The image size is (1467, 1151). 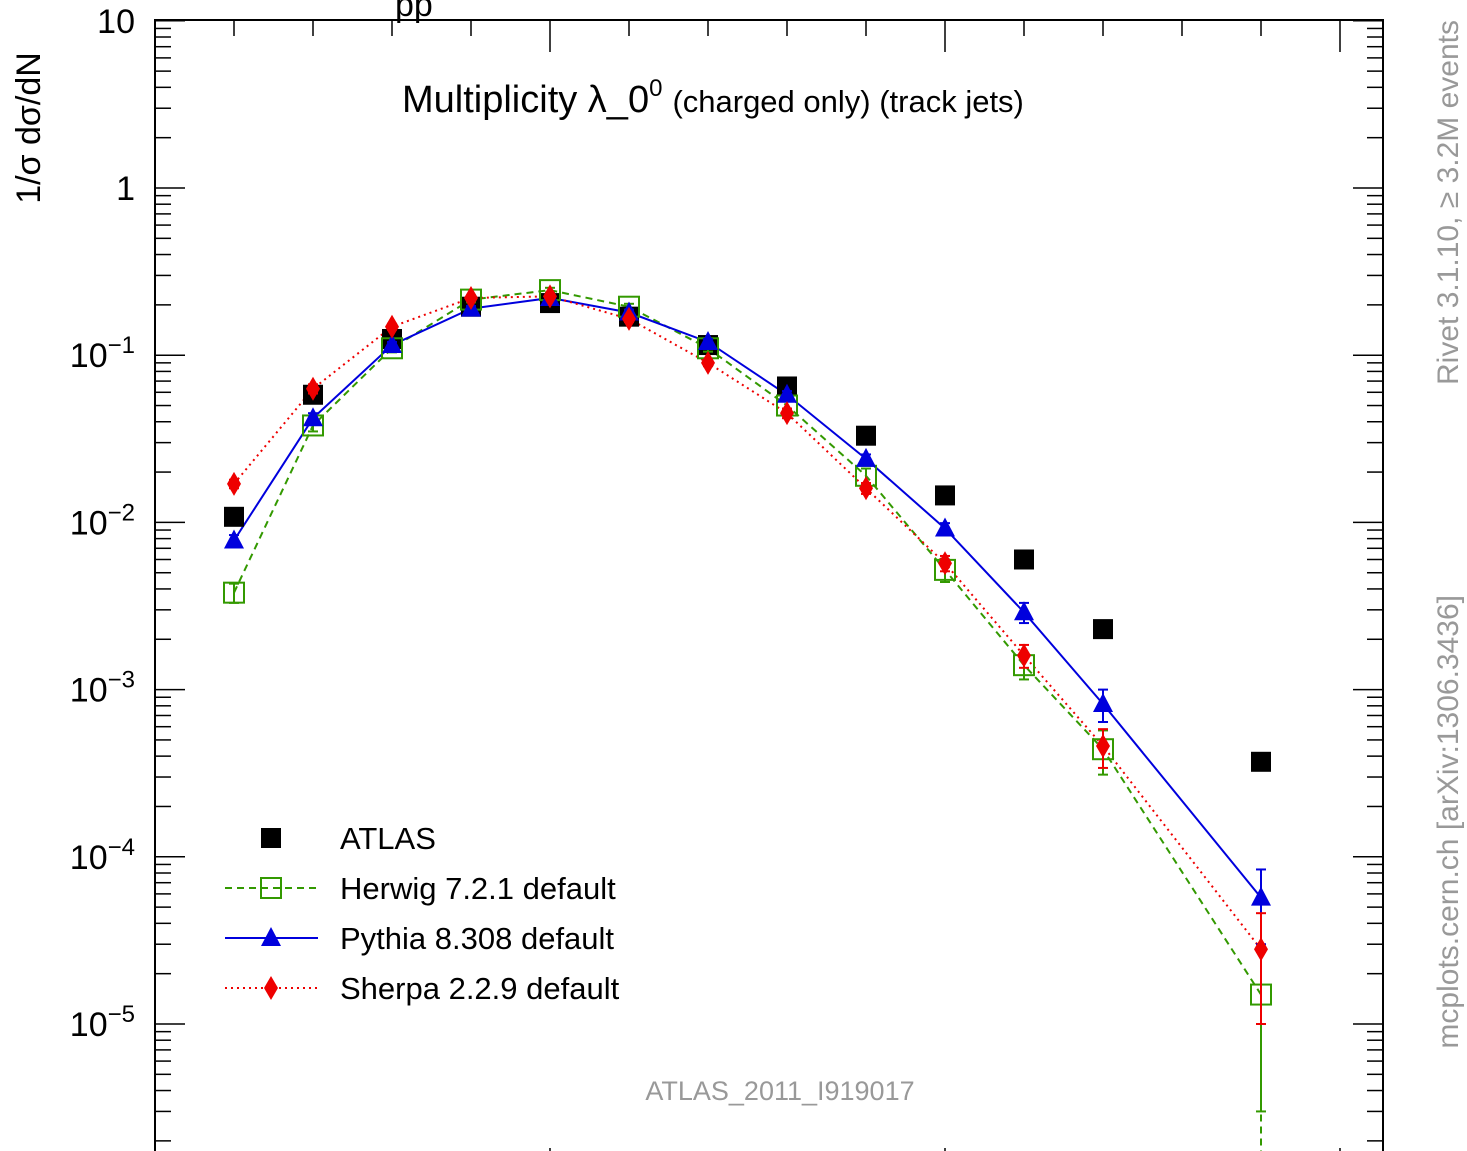 I want to click on y-axis-label: 1/σ dσ/dN, so click(x=29, y=128).